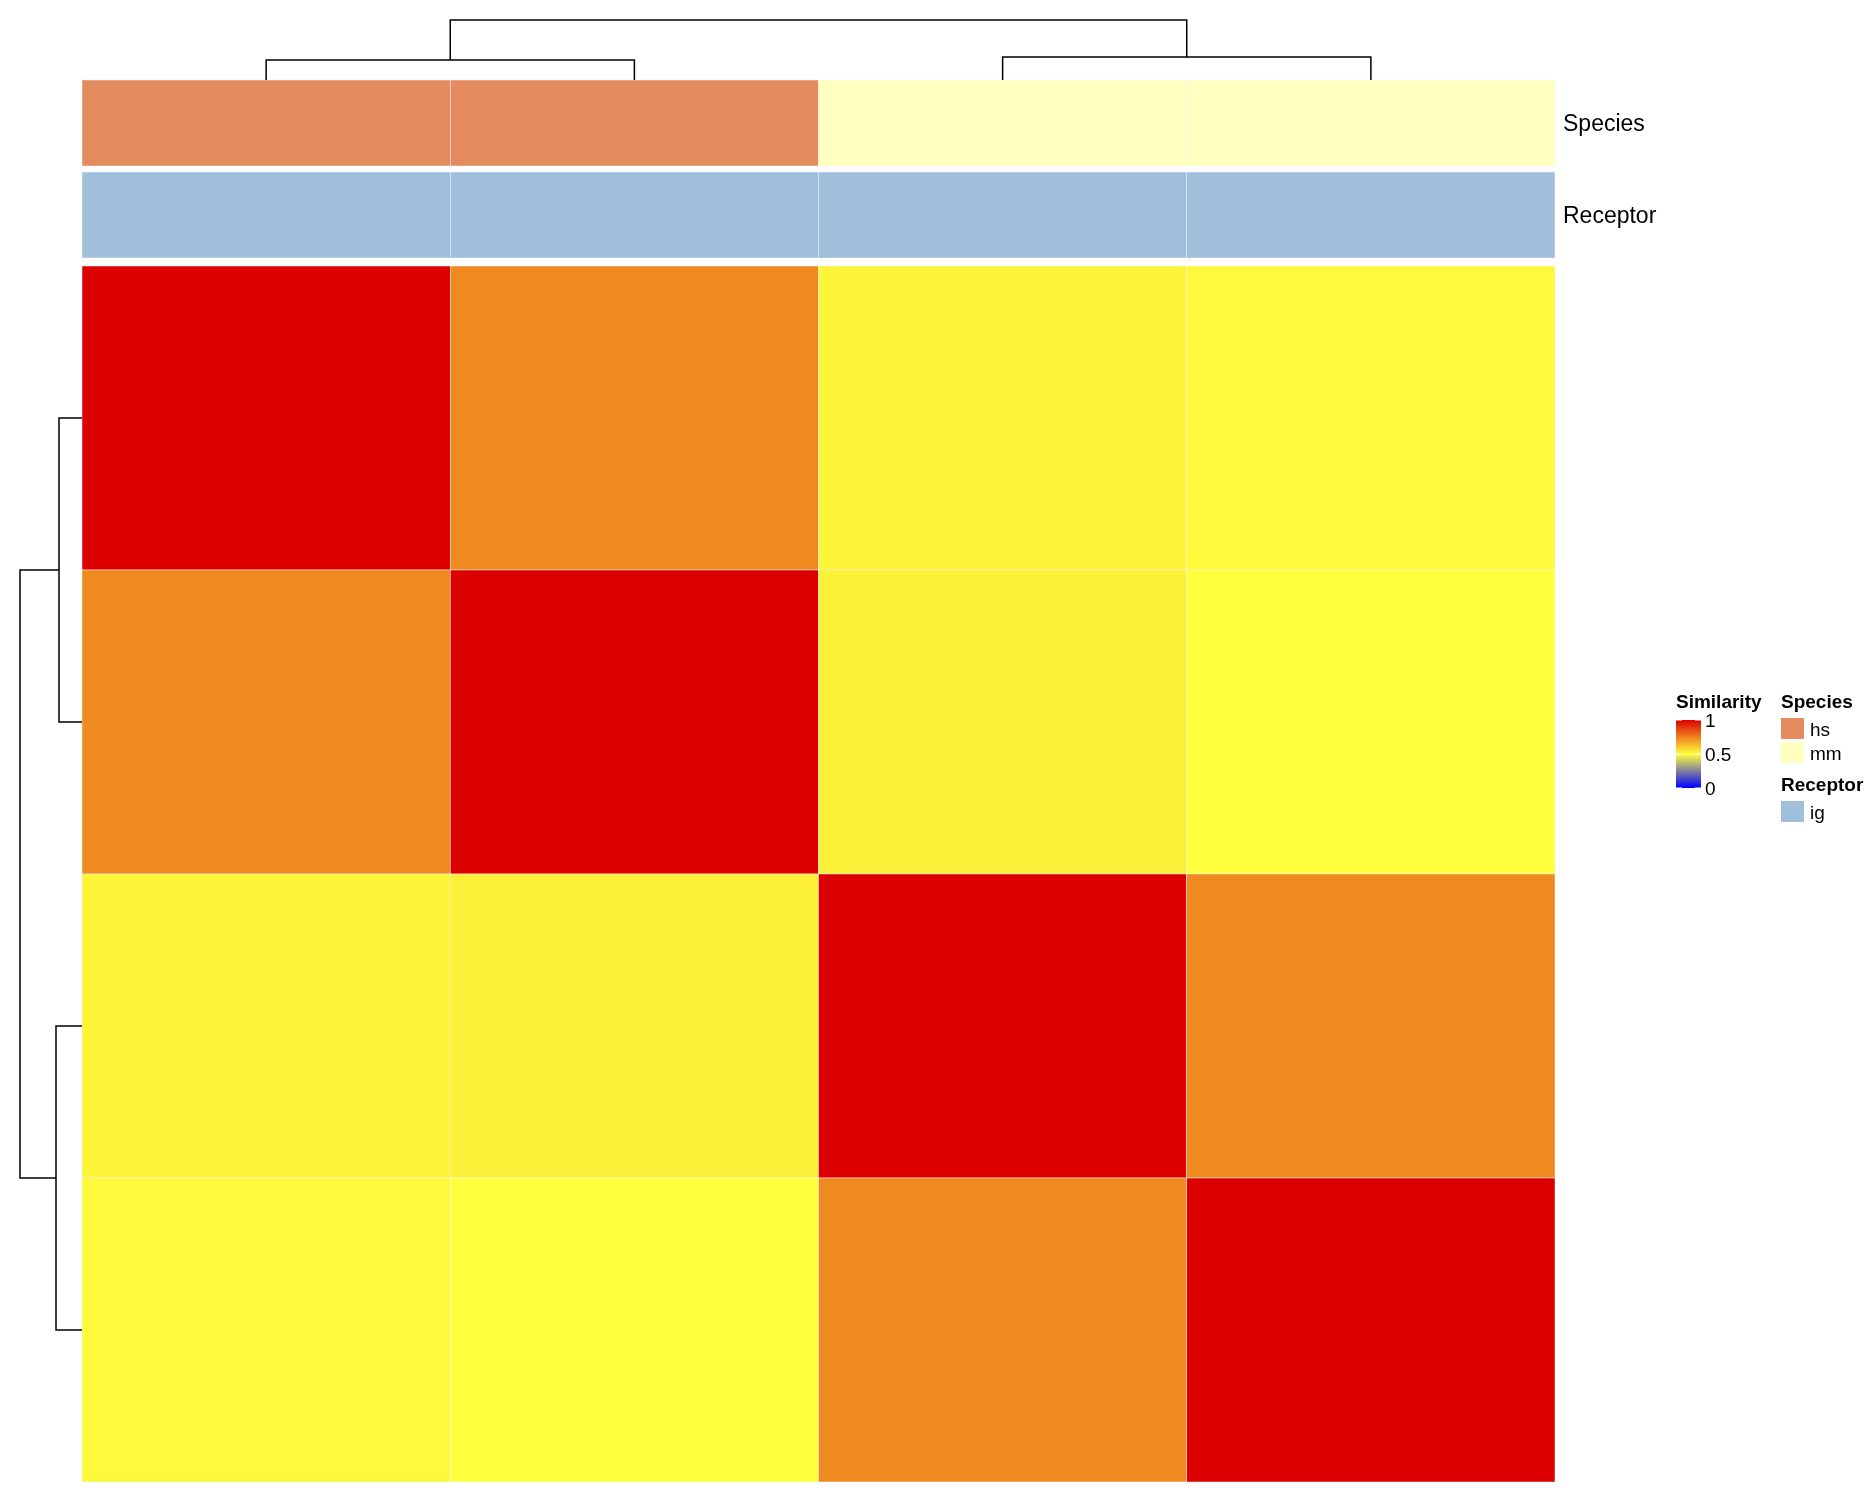  What do you see at coordinates (1710, 788) in the screenshot?
I see `color-bar-label: 0` at bounding box center [1710, 788].